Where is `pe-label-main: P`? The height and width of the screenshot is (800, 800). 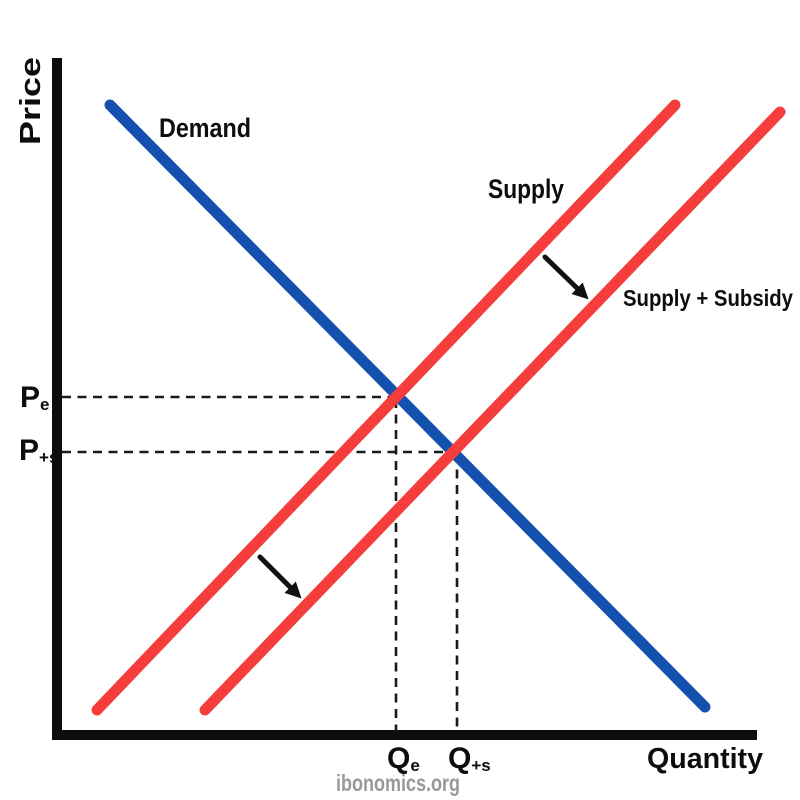 pe-label-main: P is located at coordinates (30, 397).